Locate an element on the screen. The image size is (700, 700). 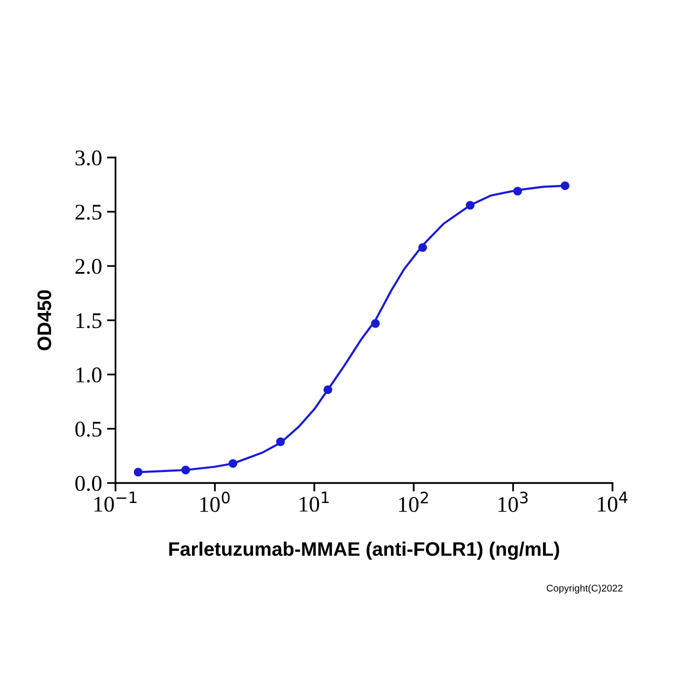
x-axis-title: Farletuzumab-MMAE (anti-FOLR1) (ng/mL) is located at coordinates (364, 551).